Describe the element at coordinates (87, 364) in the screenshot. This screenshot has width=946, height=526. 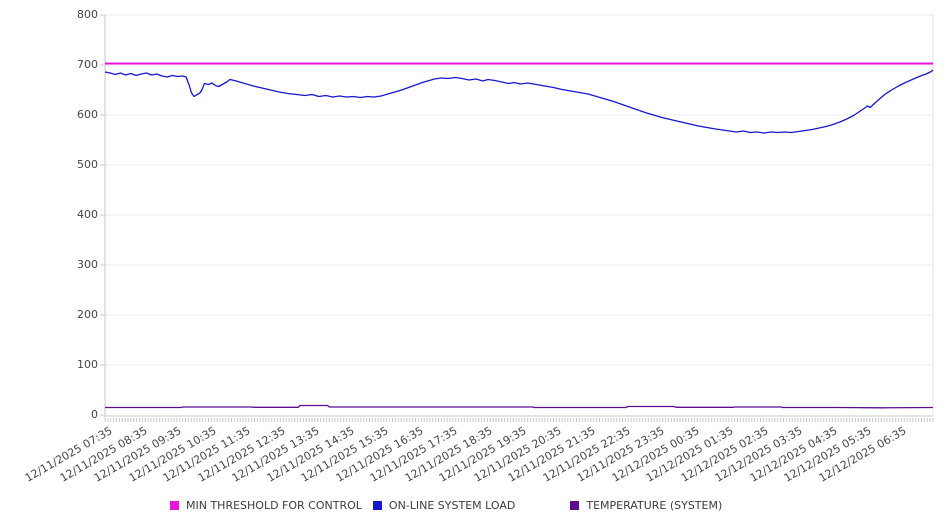
I see `y-tick-label: 100` at that location.